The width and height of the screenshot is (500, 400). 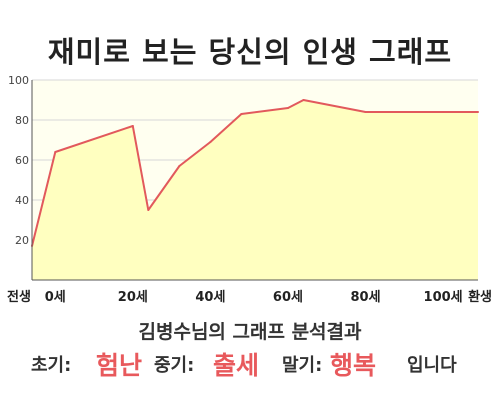 What do you see at coordinates (365, 297) in the screenshot?
I see `x-tick-label: 80세` at bounding box center [365, 297].